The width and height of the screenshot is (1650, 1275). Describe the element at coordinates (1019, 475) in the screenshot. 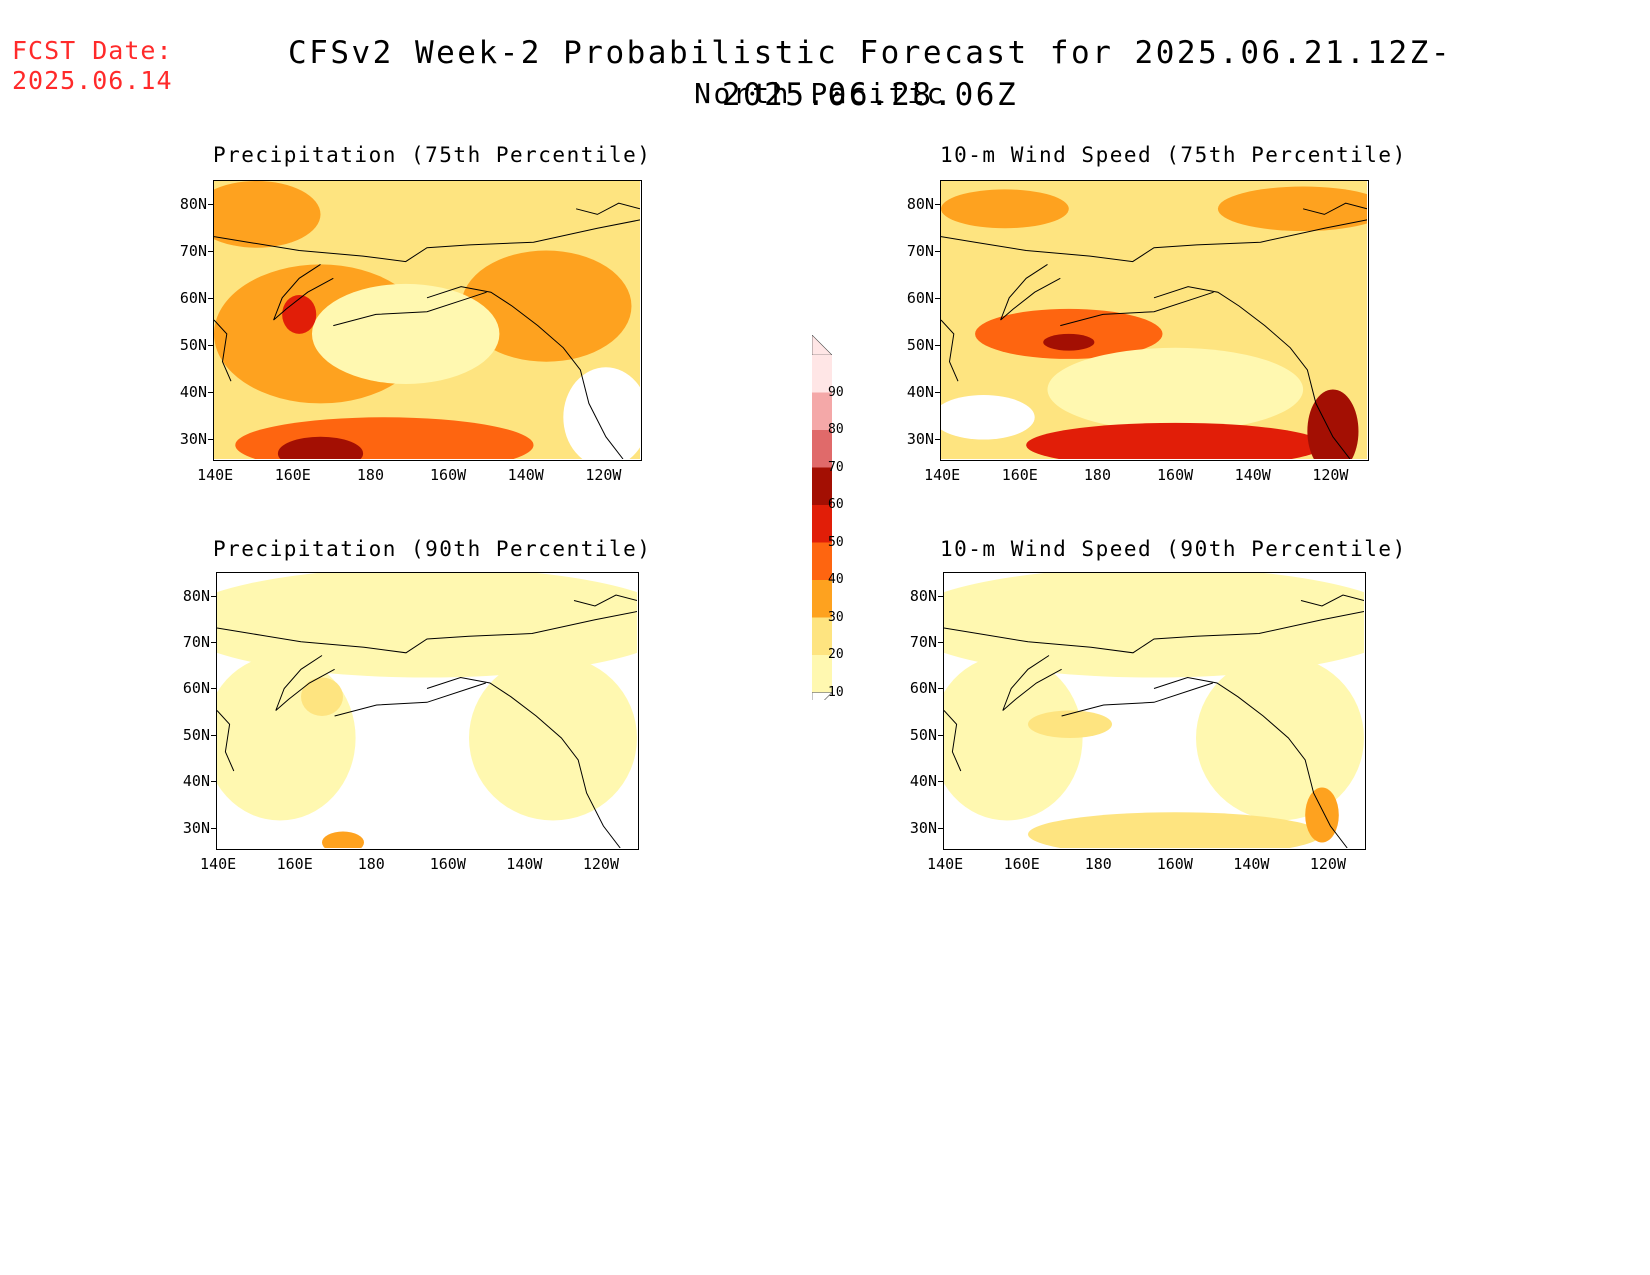

I see `lon-label: 160E` at that location.